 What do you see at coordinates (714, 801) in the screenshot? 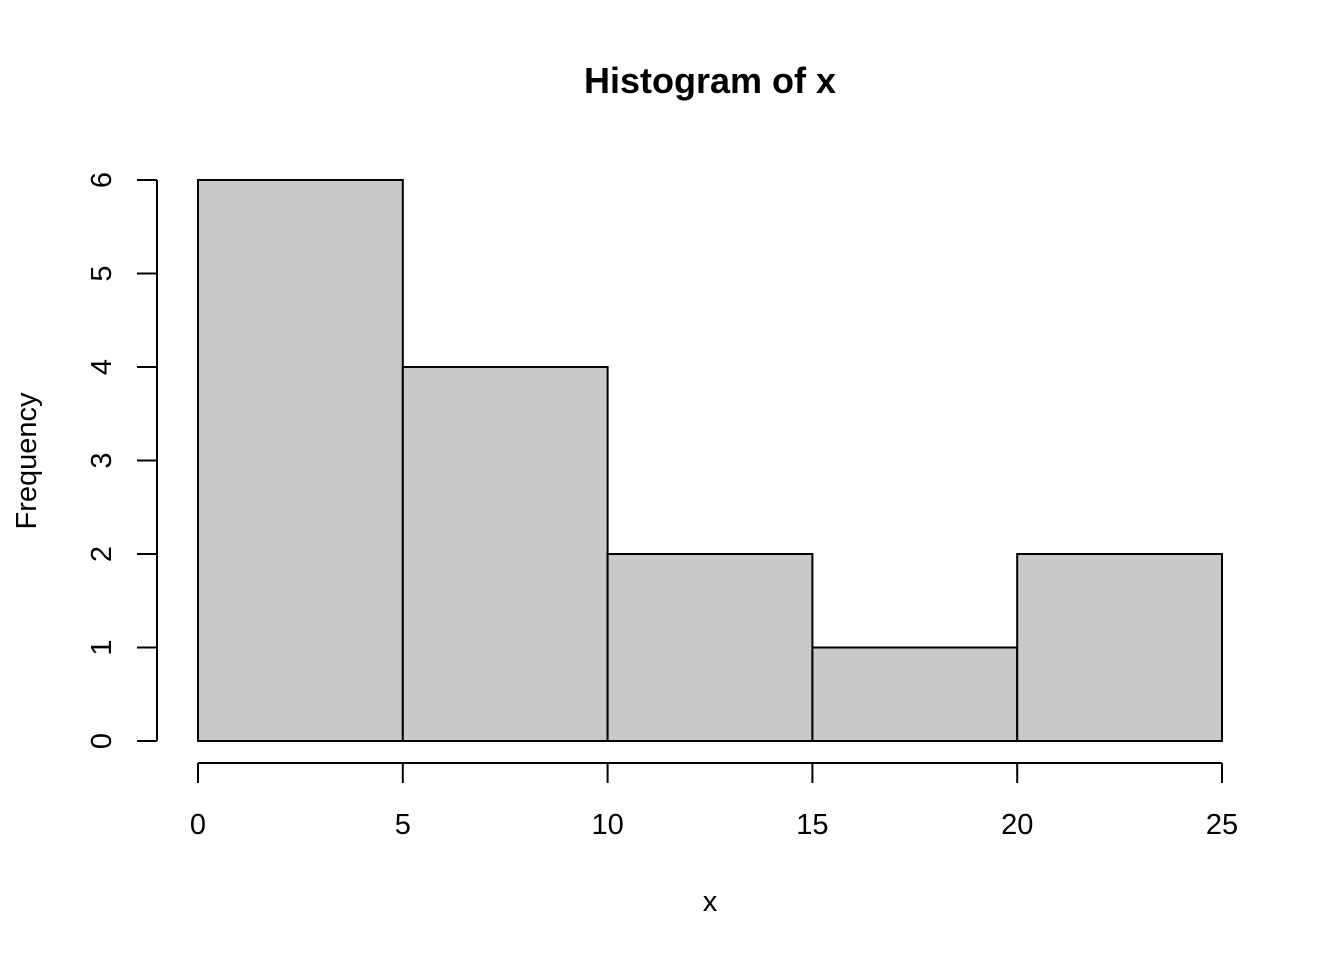
I see `x-axis: 0 5 10 15 20 25` at bounding box center [714, 801].